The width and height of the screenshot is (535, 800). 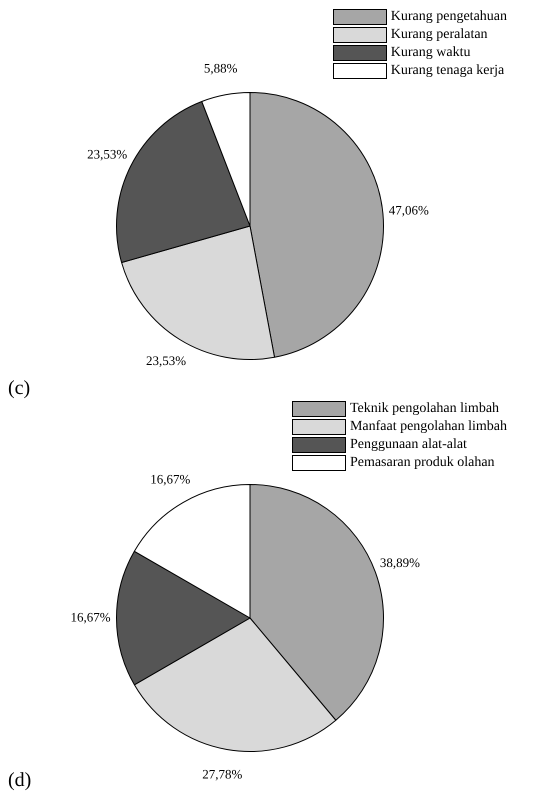 I want to click on data-label: 5,88%, so click(x=221, y=68).